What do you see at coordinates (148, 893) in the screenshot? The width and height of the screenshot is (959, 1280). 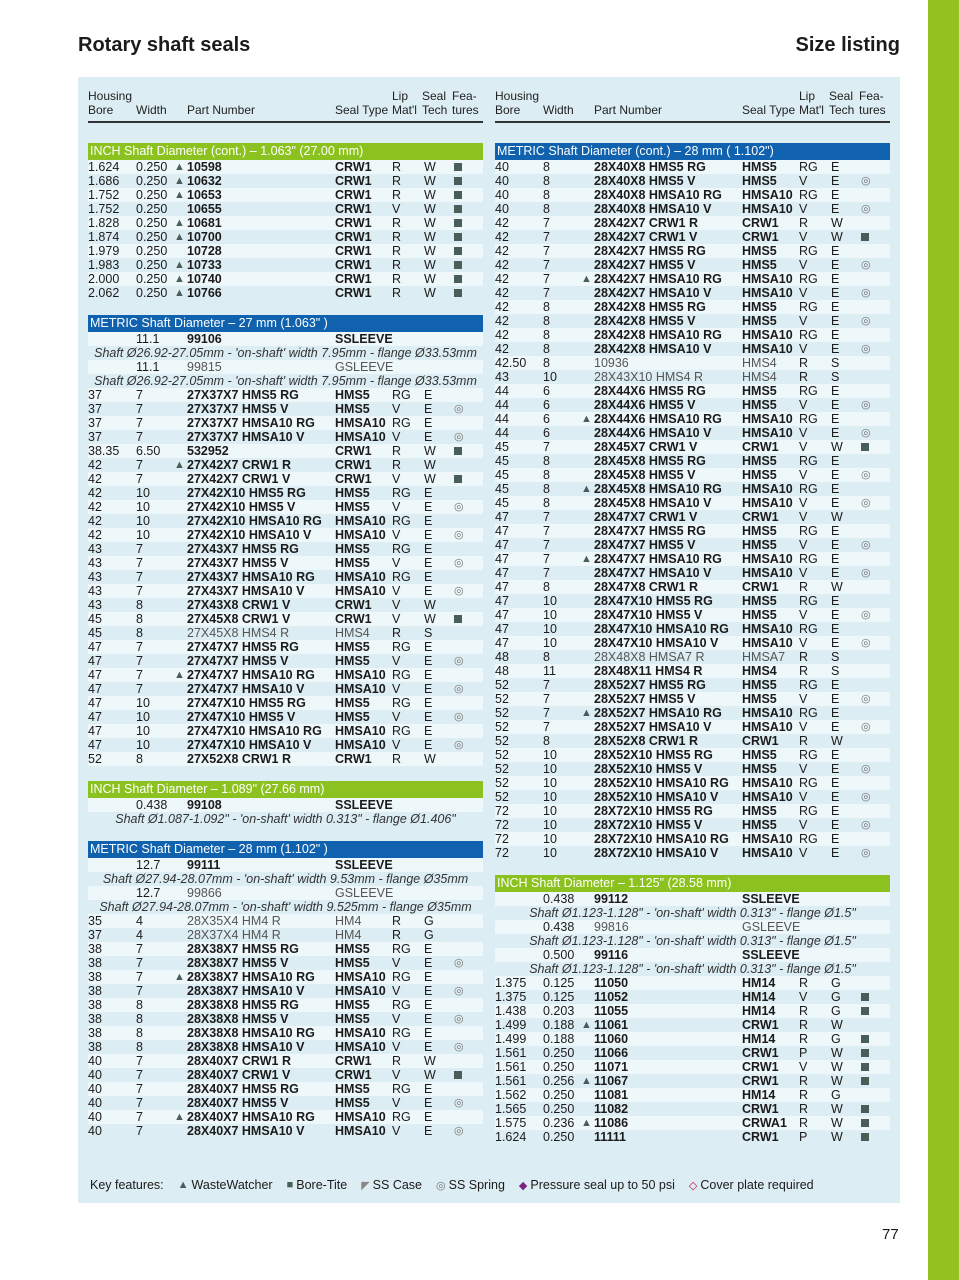 I see `width: 12.7` at bounding box center [148, 893].